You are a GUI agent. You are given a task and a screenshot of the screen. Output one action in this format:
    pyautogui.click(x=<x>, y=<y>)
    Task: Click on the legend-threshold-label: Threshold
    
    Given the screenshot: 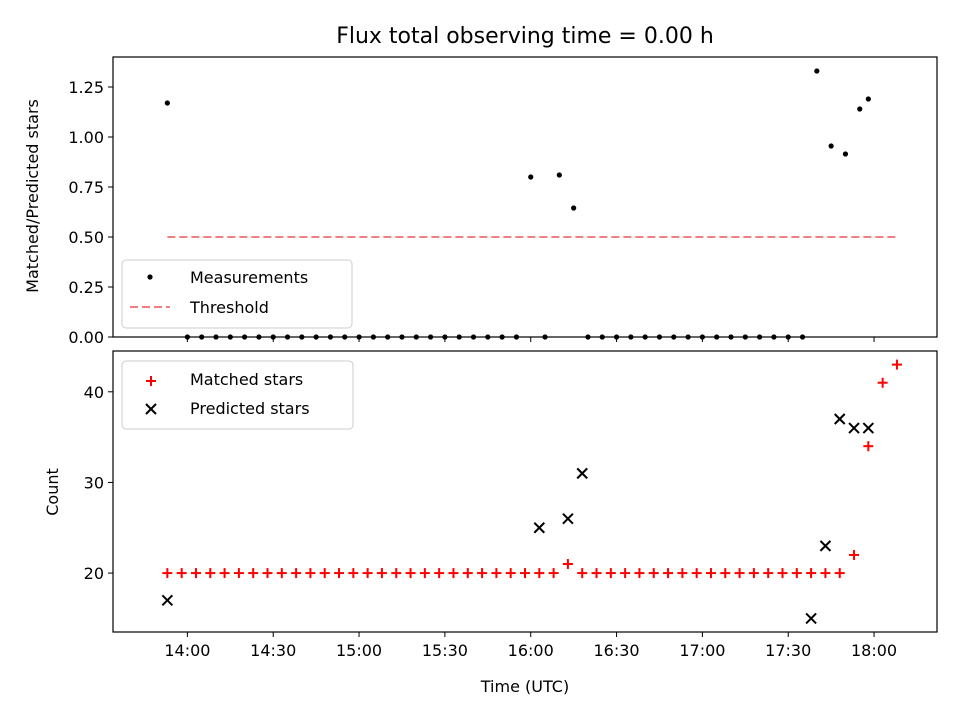 What is the action you would take?
    pyautogui.click(x=229, y=307)
    